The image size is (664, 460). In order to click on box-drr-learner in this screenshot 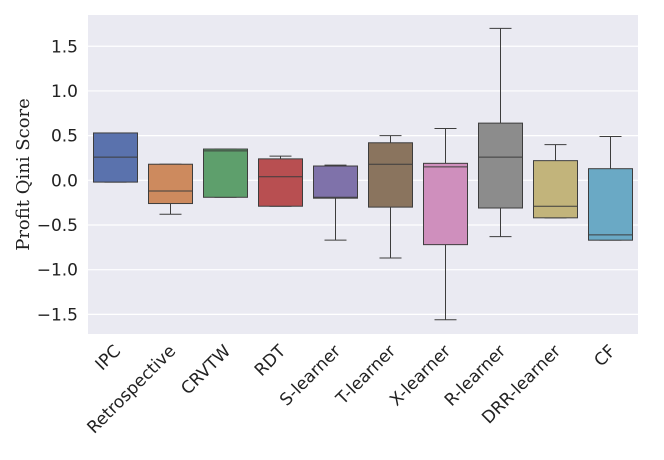, I will do `click(555, 181)`.